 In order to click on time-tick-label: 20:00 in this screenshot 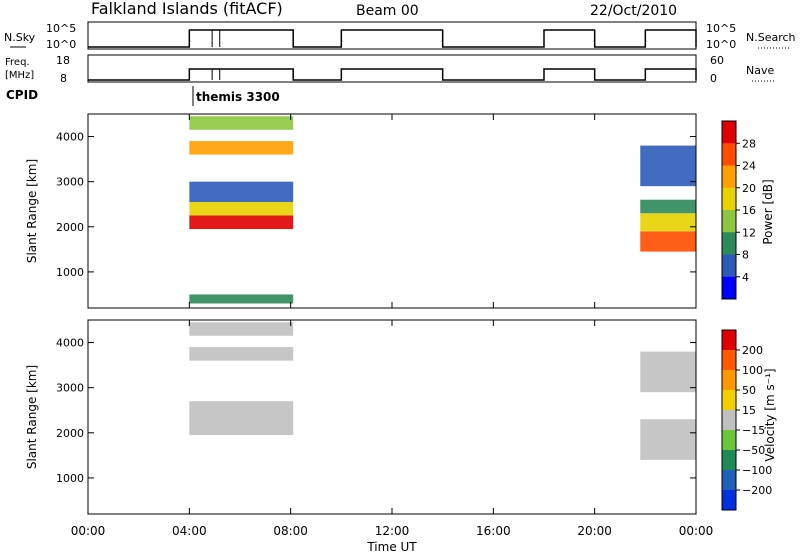, I will do `click(594, 531)`.